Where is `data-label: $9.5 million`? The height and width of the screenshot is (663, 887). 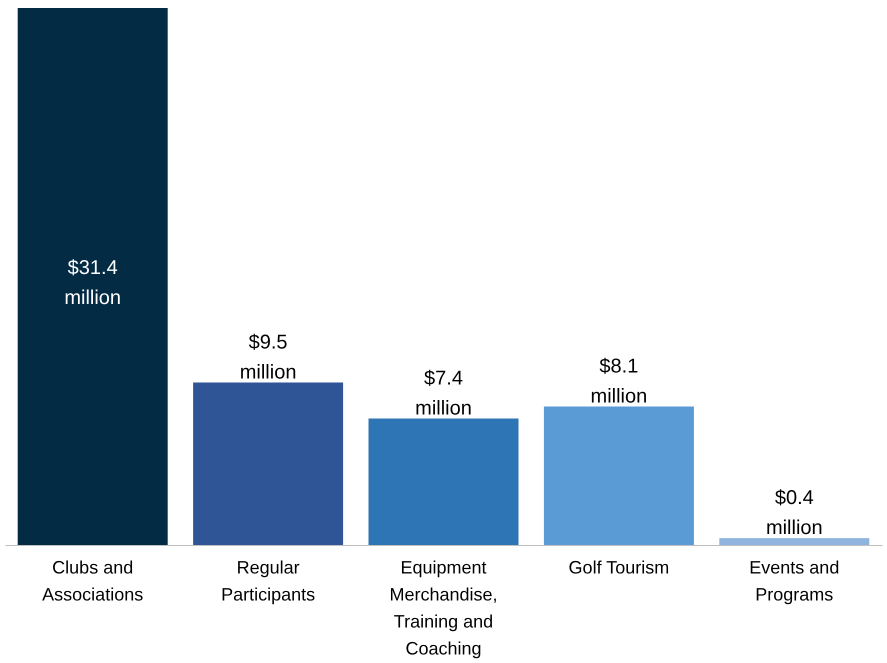 data-label: $9.5 million is located at coordinates (268, 358).